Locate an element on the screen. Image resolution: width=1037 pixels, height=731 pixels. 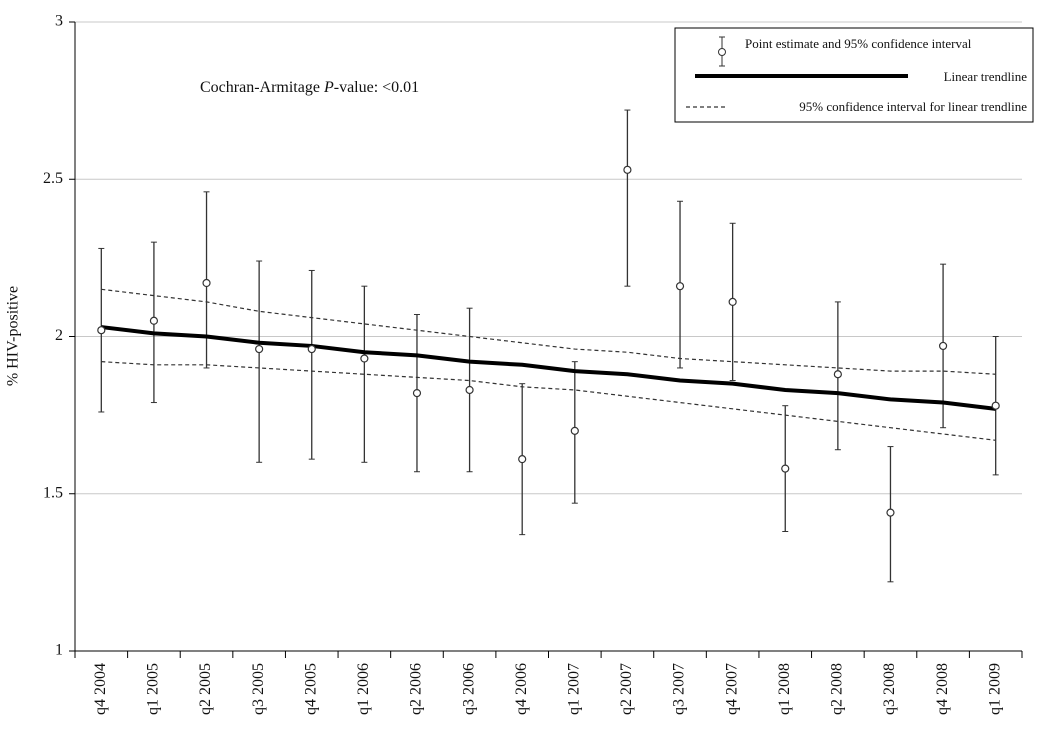
x-tick-label: q4 2007 is located at coordinates (731, 689).